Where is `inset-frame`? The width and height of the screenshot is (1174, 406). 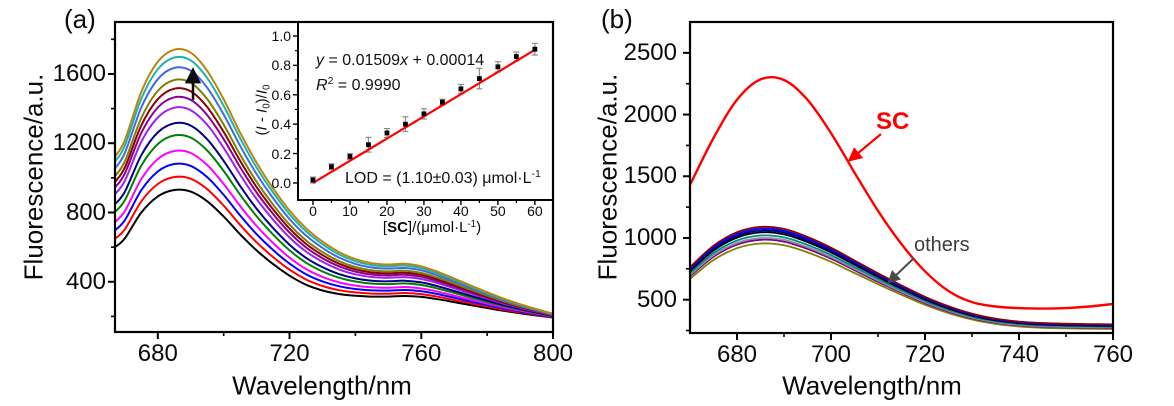
inset-frame is located at coordinates (425, 111).